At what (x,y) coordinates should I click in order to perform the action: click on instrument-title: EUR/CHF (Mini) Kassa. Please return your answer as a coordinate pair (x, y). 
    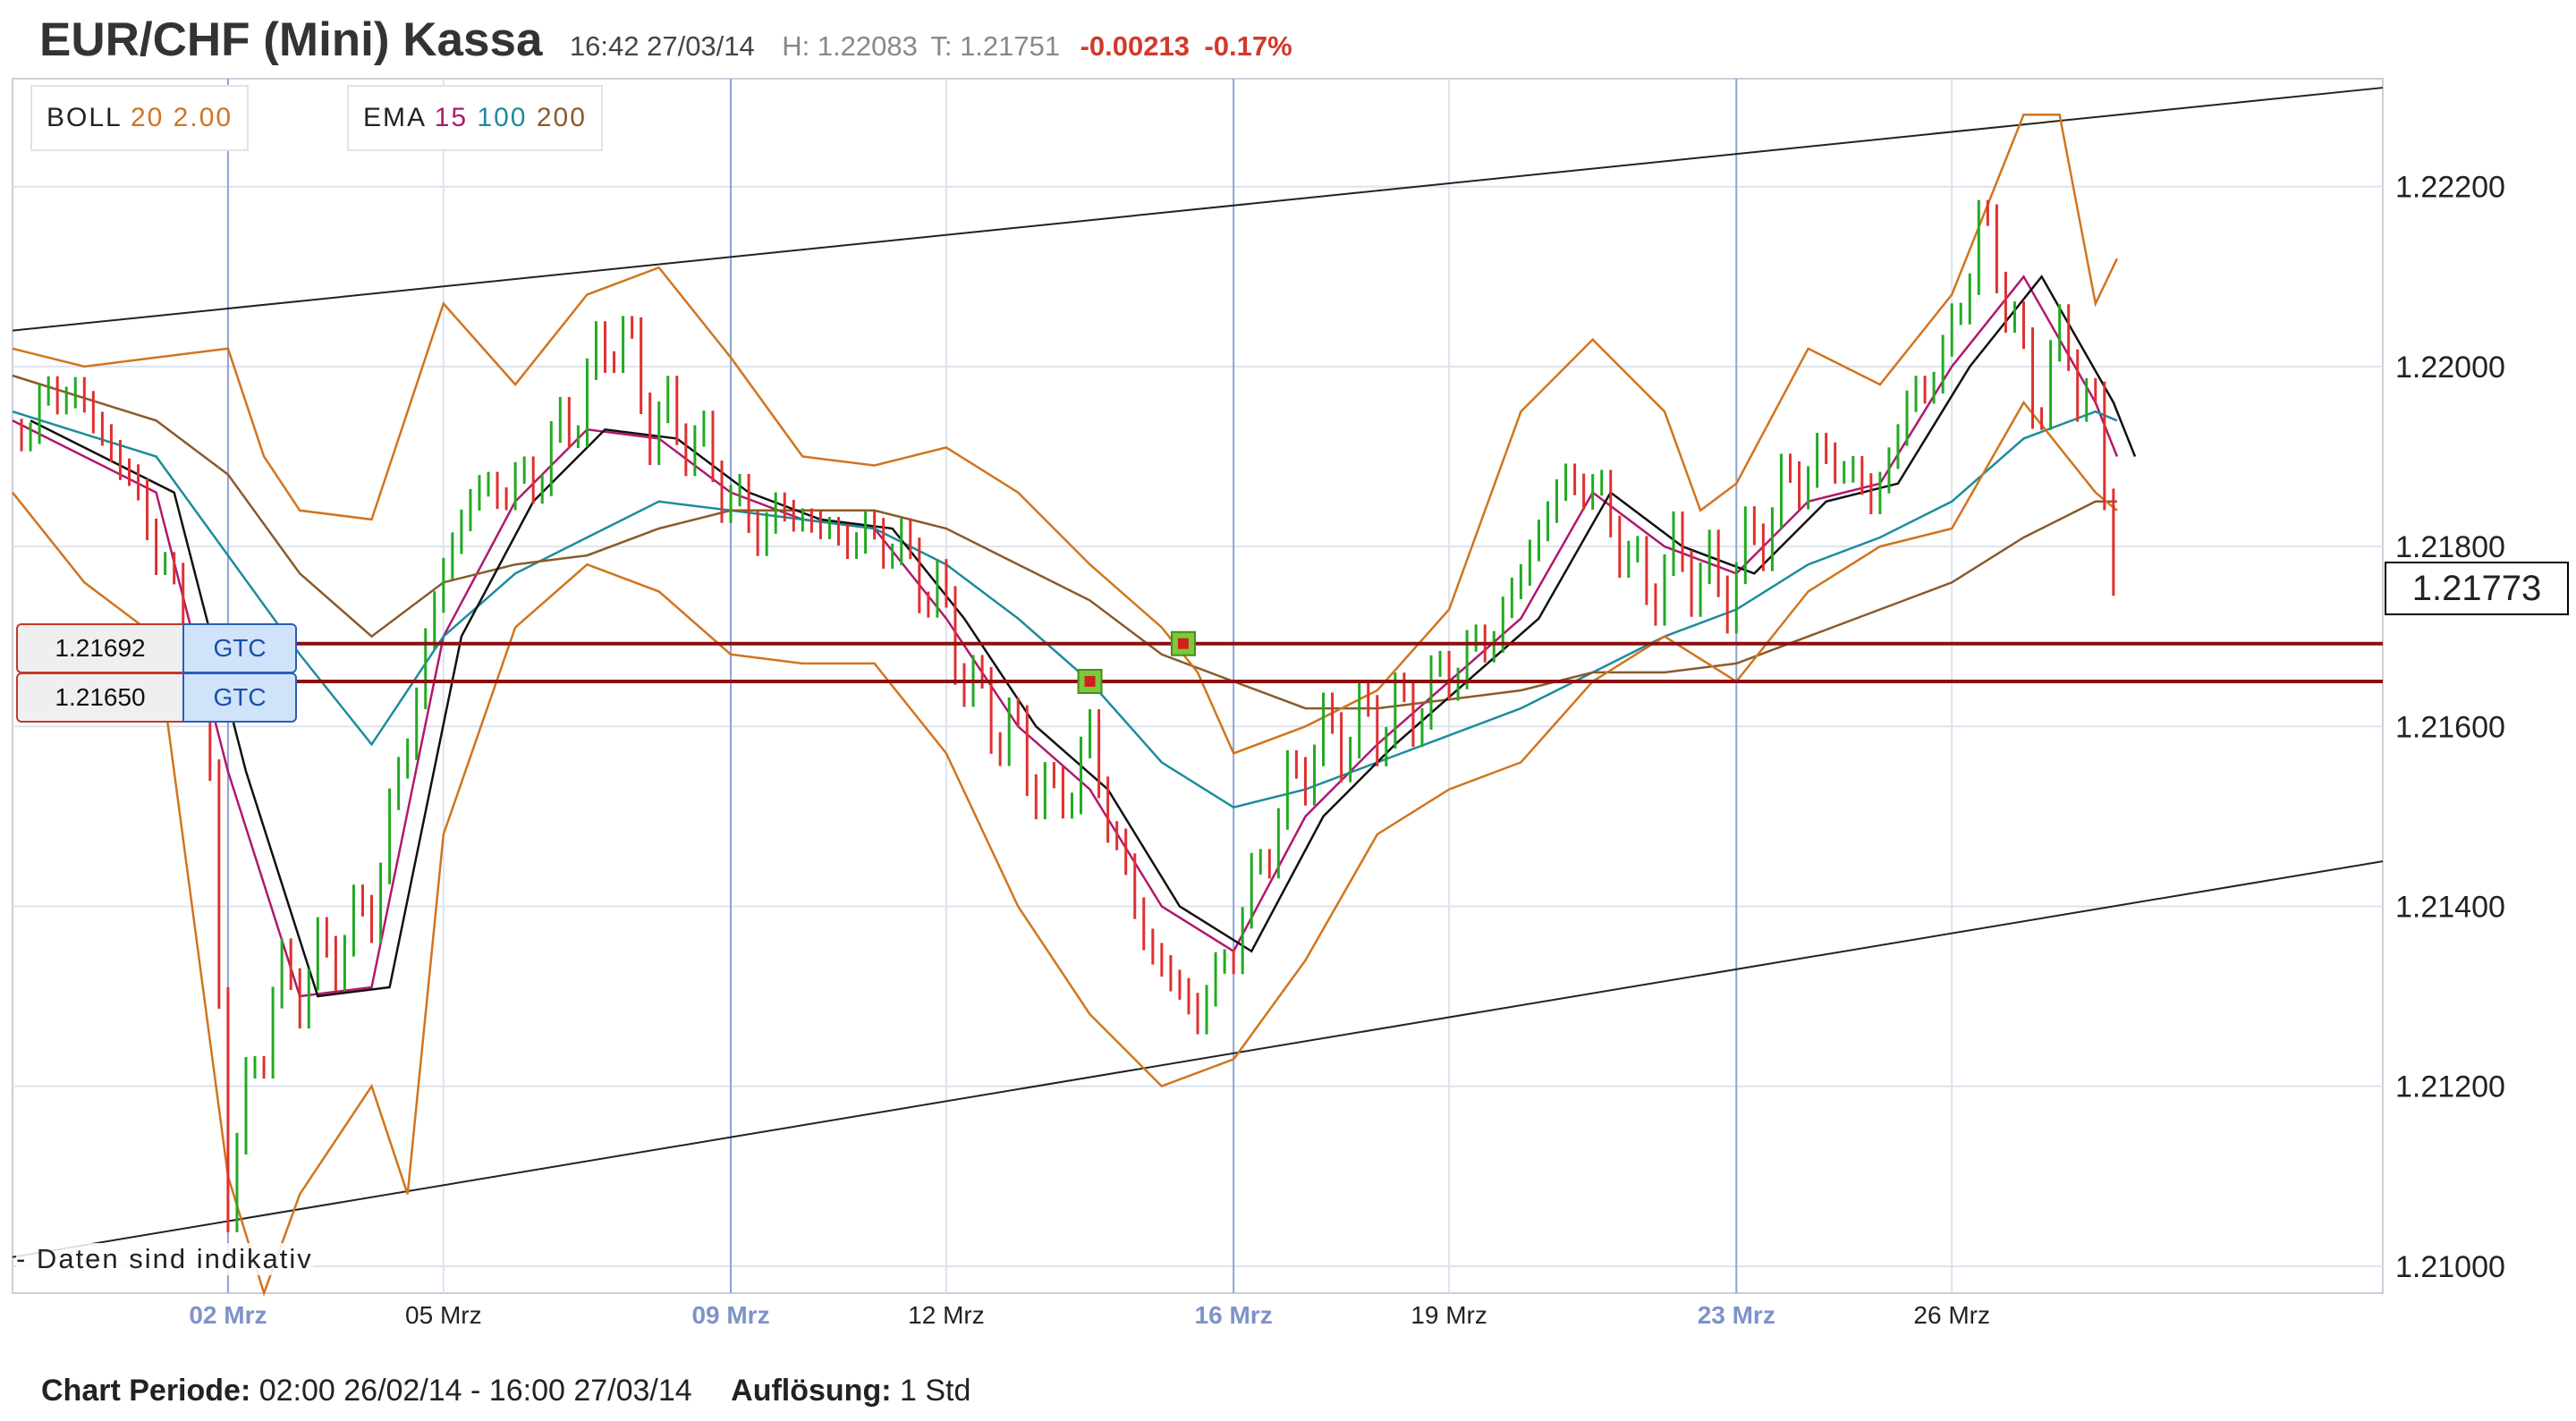
    Looking at the image, I should click on (291, 39).